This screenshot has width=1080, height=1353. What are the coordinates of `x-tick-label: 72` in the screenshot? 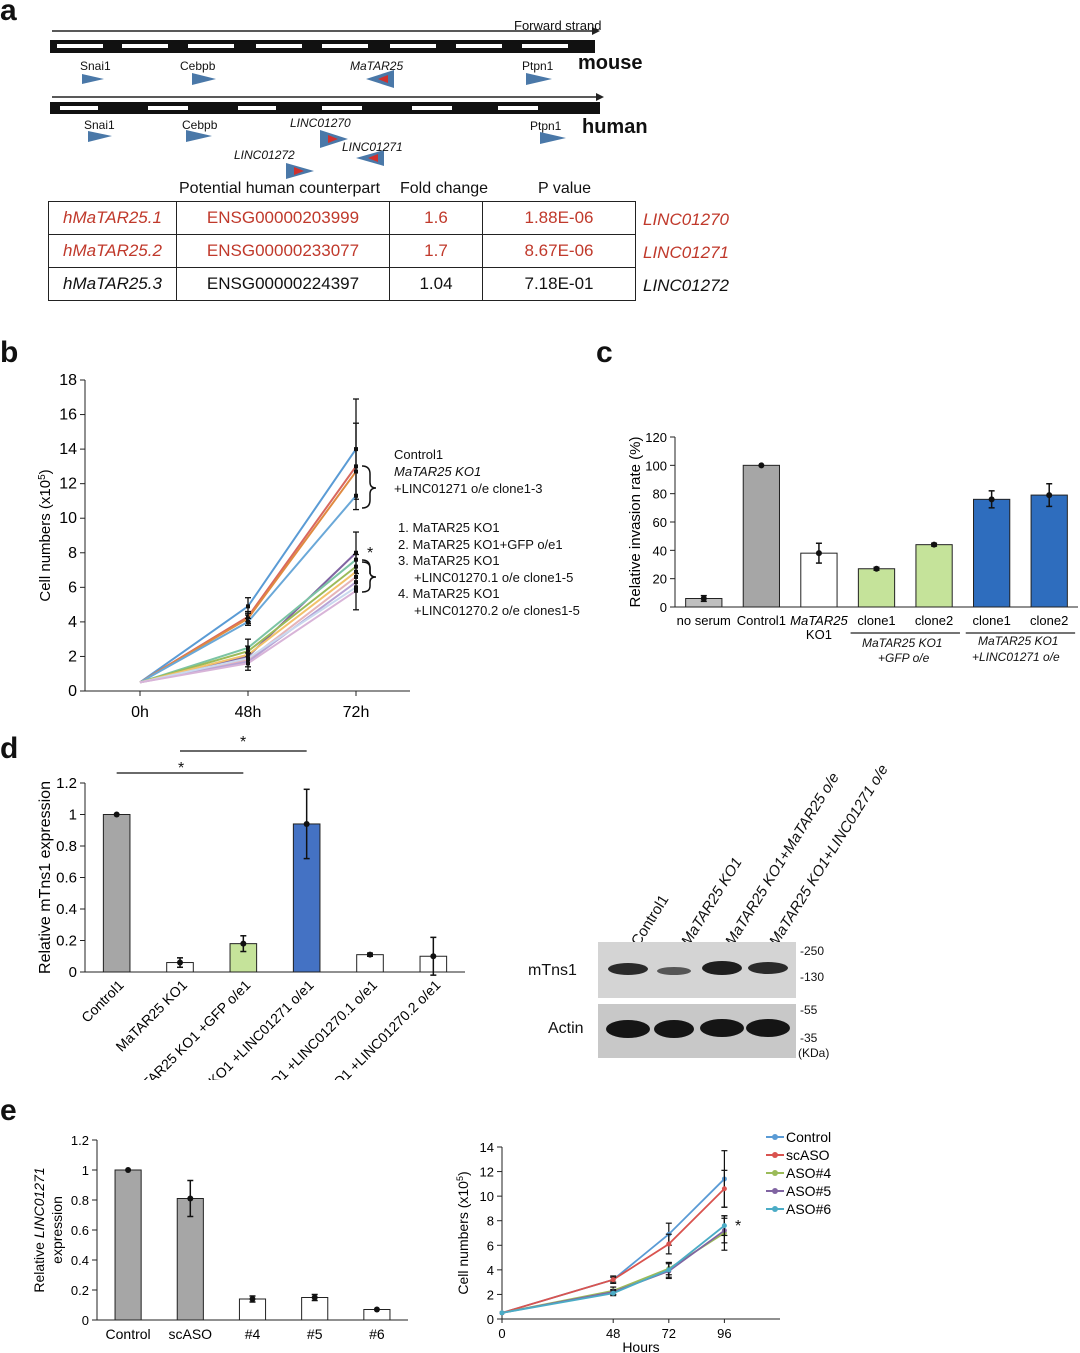 It's located at (669, 1333).